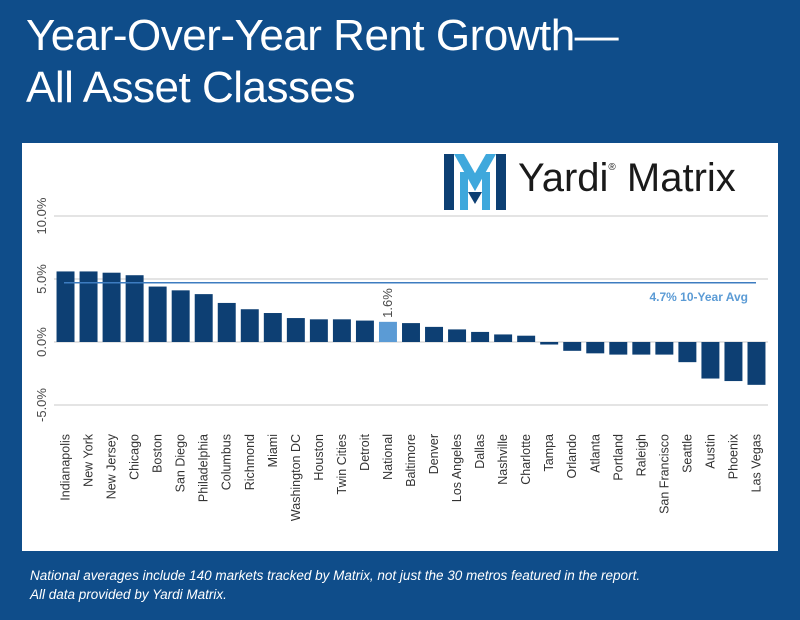 The image size is (800, 620). I want to click on x-tick-label: Austin, so click(710, 451).